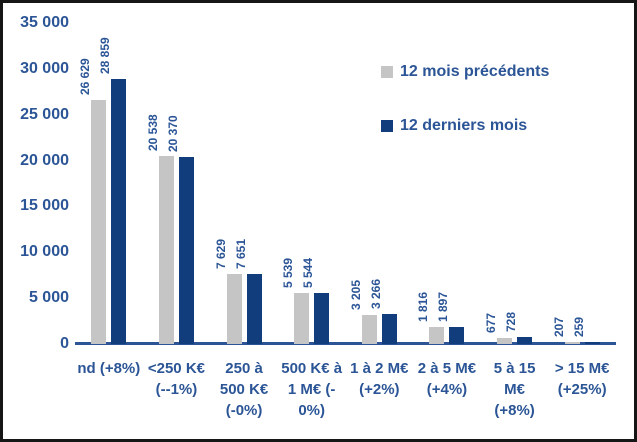 This screenshot has height=442, width=637. I want to click on legend-item-previous: 12 mois précédents, so click(465, 71).